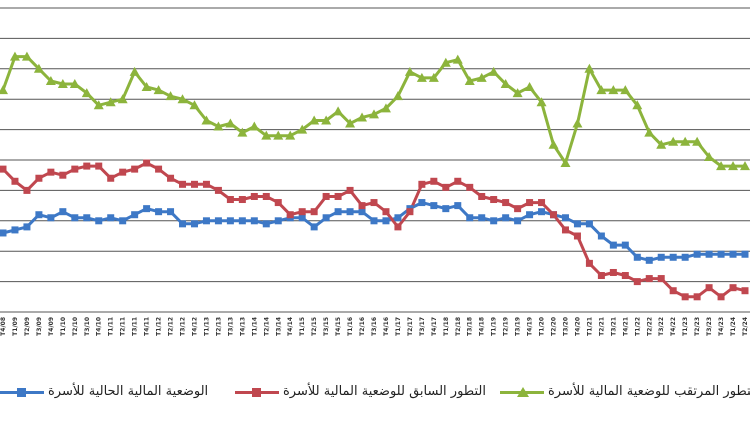 This screenshot has width=750, height=430. I want to click on x-tick-label: T1/22, so click(637, 326).